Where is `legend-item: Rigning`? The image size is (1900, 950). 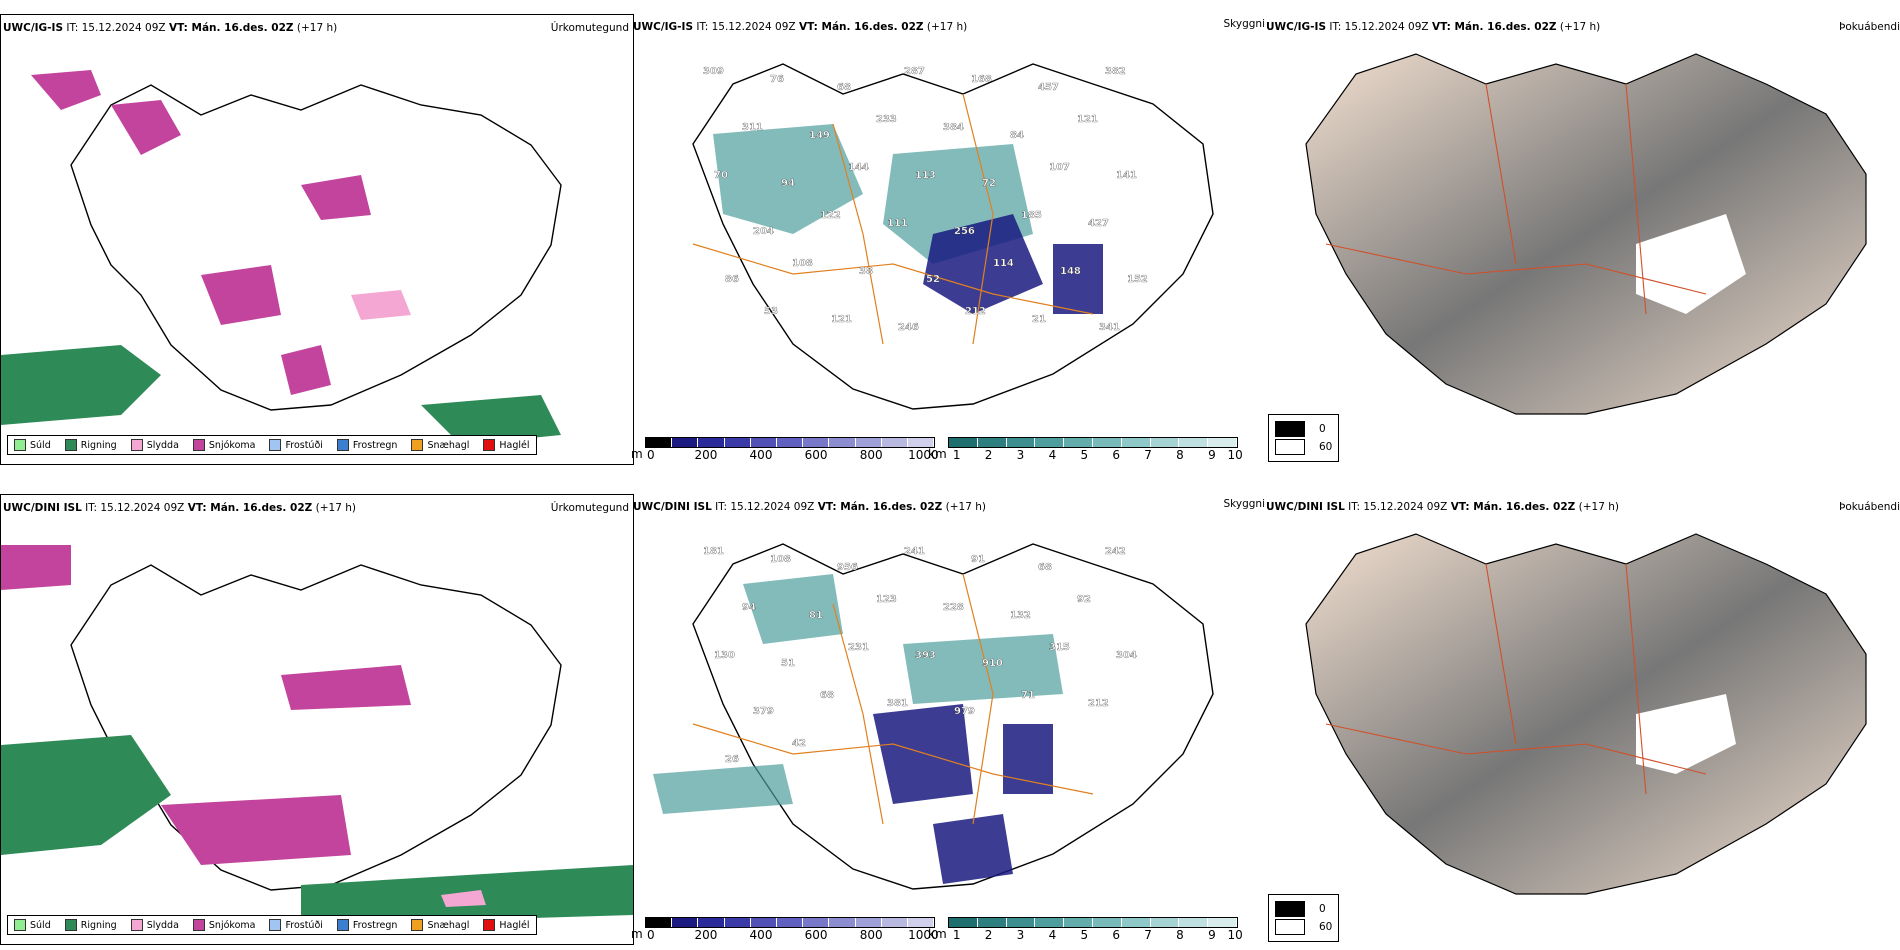
legend-item: Rigning is located at coordinates (90, 445).